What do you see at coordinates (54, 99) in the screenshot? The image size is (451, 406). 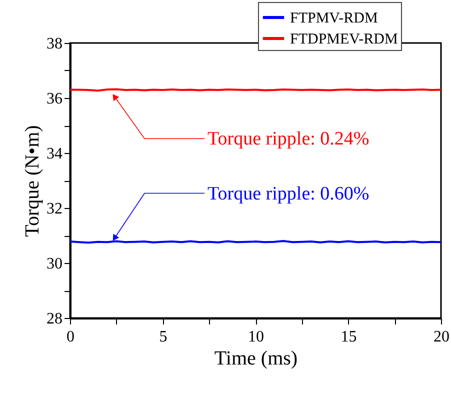 I see `y-tick-label: 36` at bounding box center [54, 99].